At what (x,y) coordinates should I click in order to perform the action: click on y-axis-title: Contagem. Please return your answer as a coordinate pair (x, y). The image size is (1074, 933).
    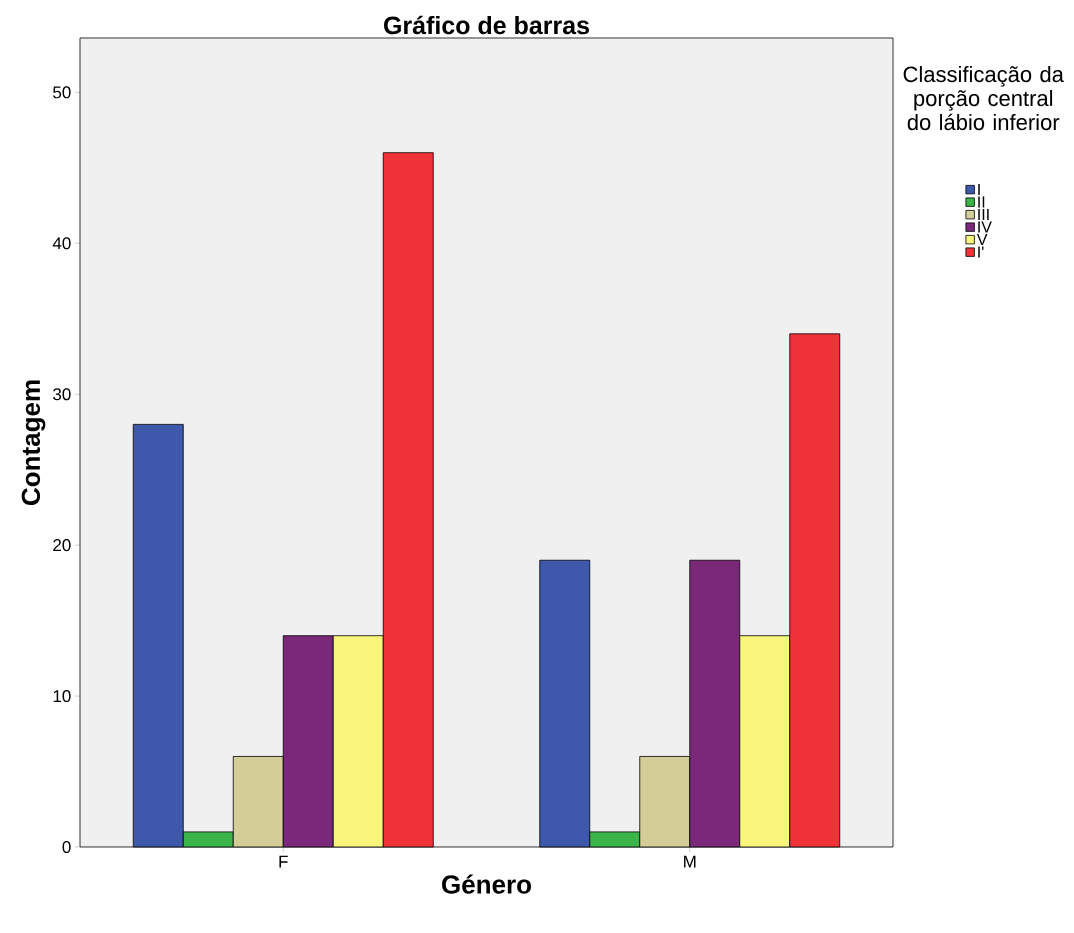
    Looking at the image, I should click on (33, 442).